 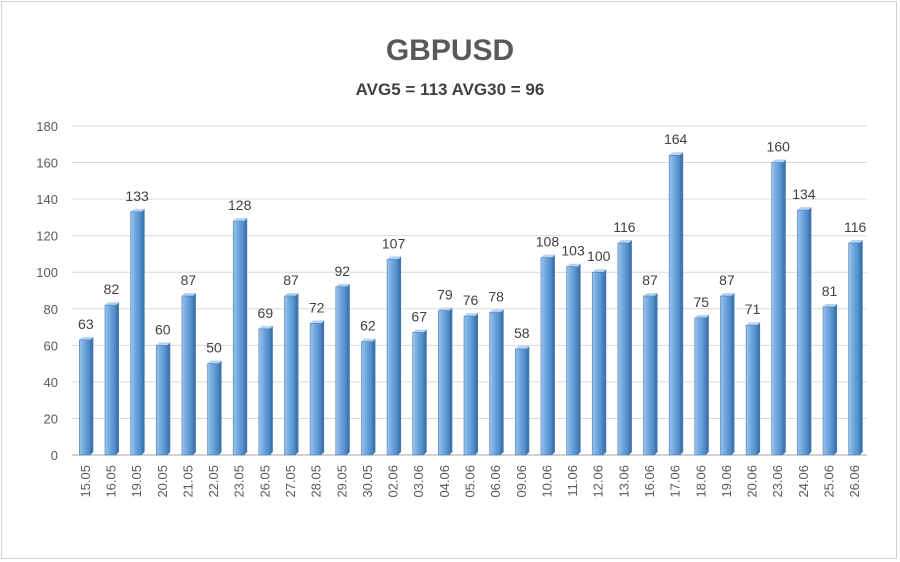 What do you see at coordinates (187, 481) in the screenshot?
I see `x-tick-label: 21.05` at bounding box center [187, 481].